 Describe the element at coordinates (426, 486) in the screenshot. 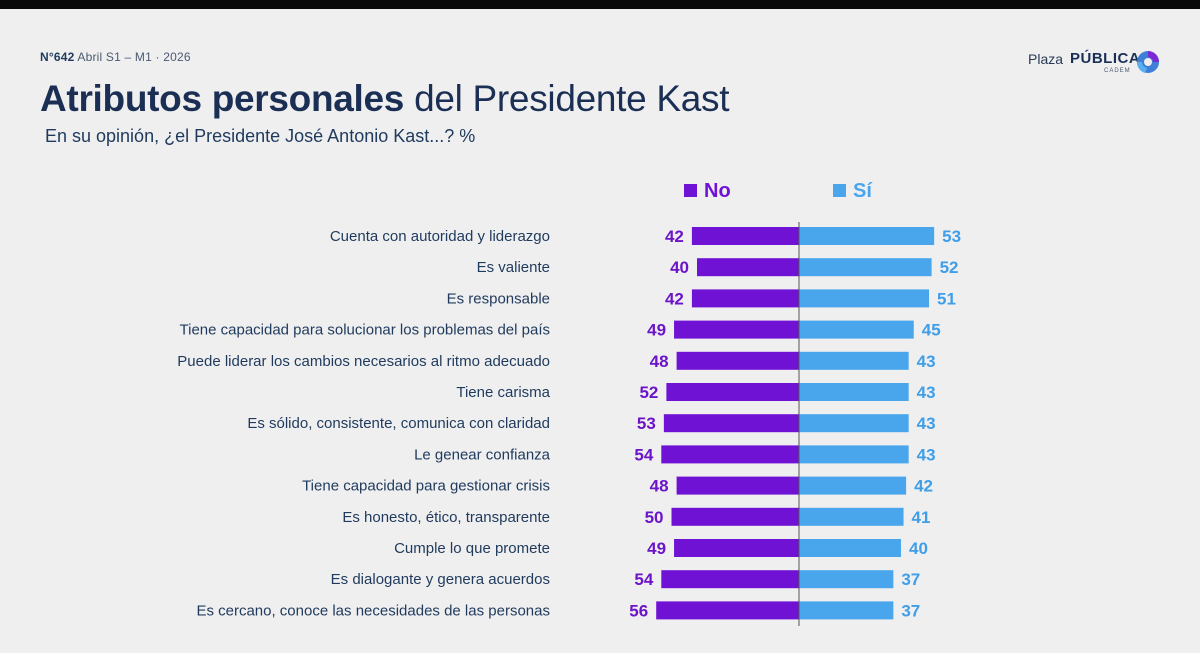

I see `category-label: Tiene capacidad para gestionar crisis` at that location.